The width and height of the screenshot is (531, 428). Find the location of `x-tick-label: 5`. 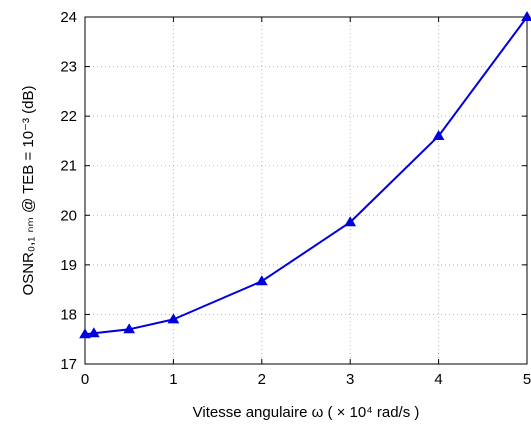

x-tick-label: 5 is located at coordinates (527, 379).